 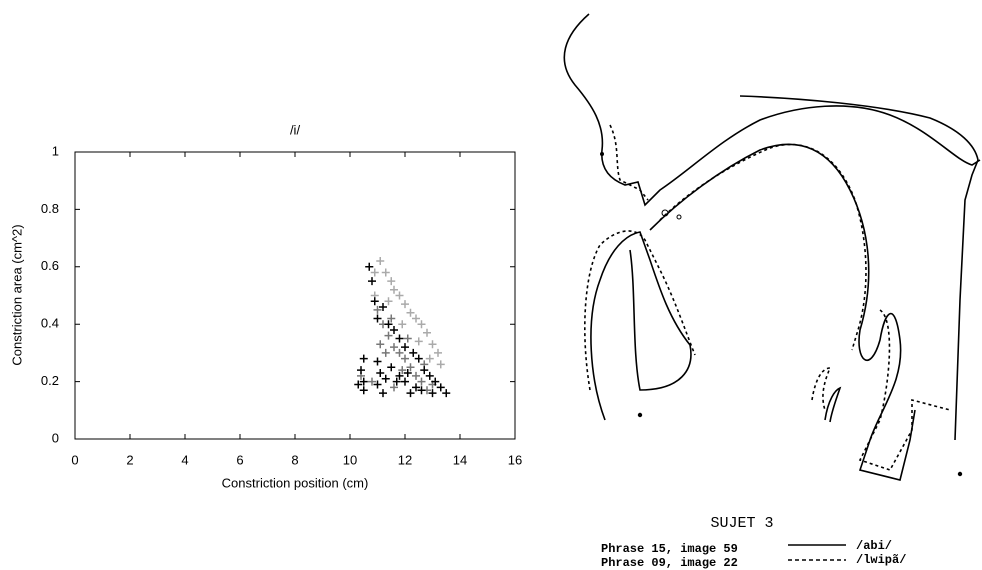 I want to click on legend-token: /abi/, so click(x=874, y=546).